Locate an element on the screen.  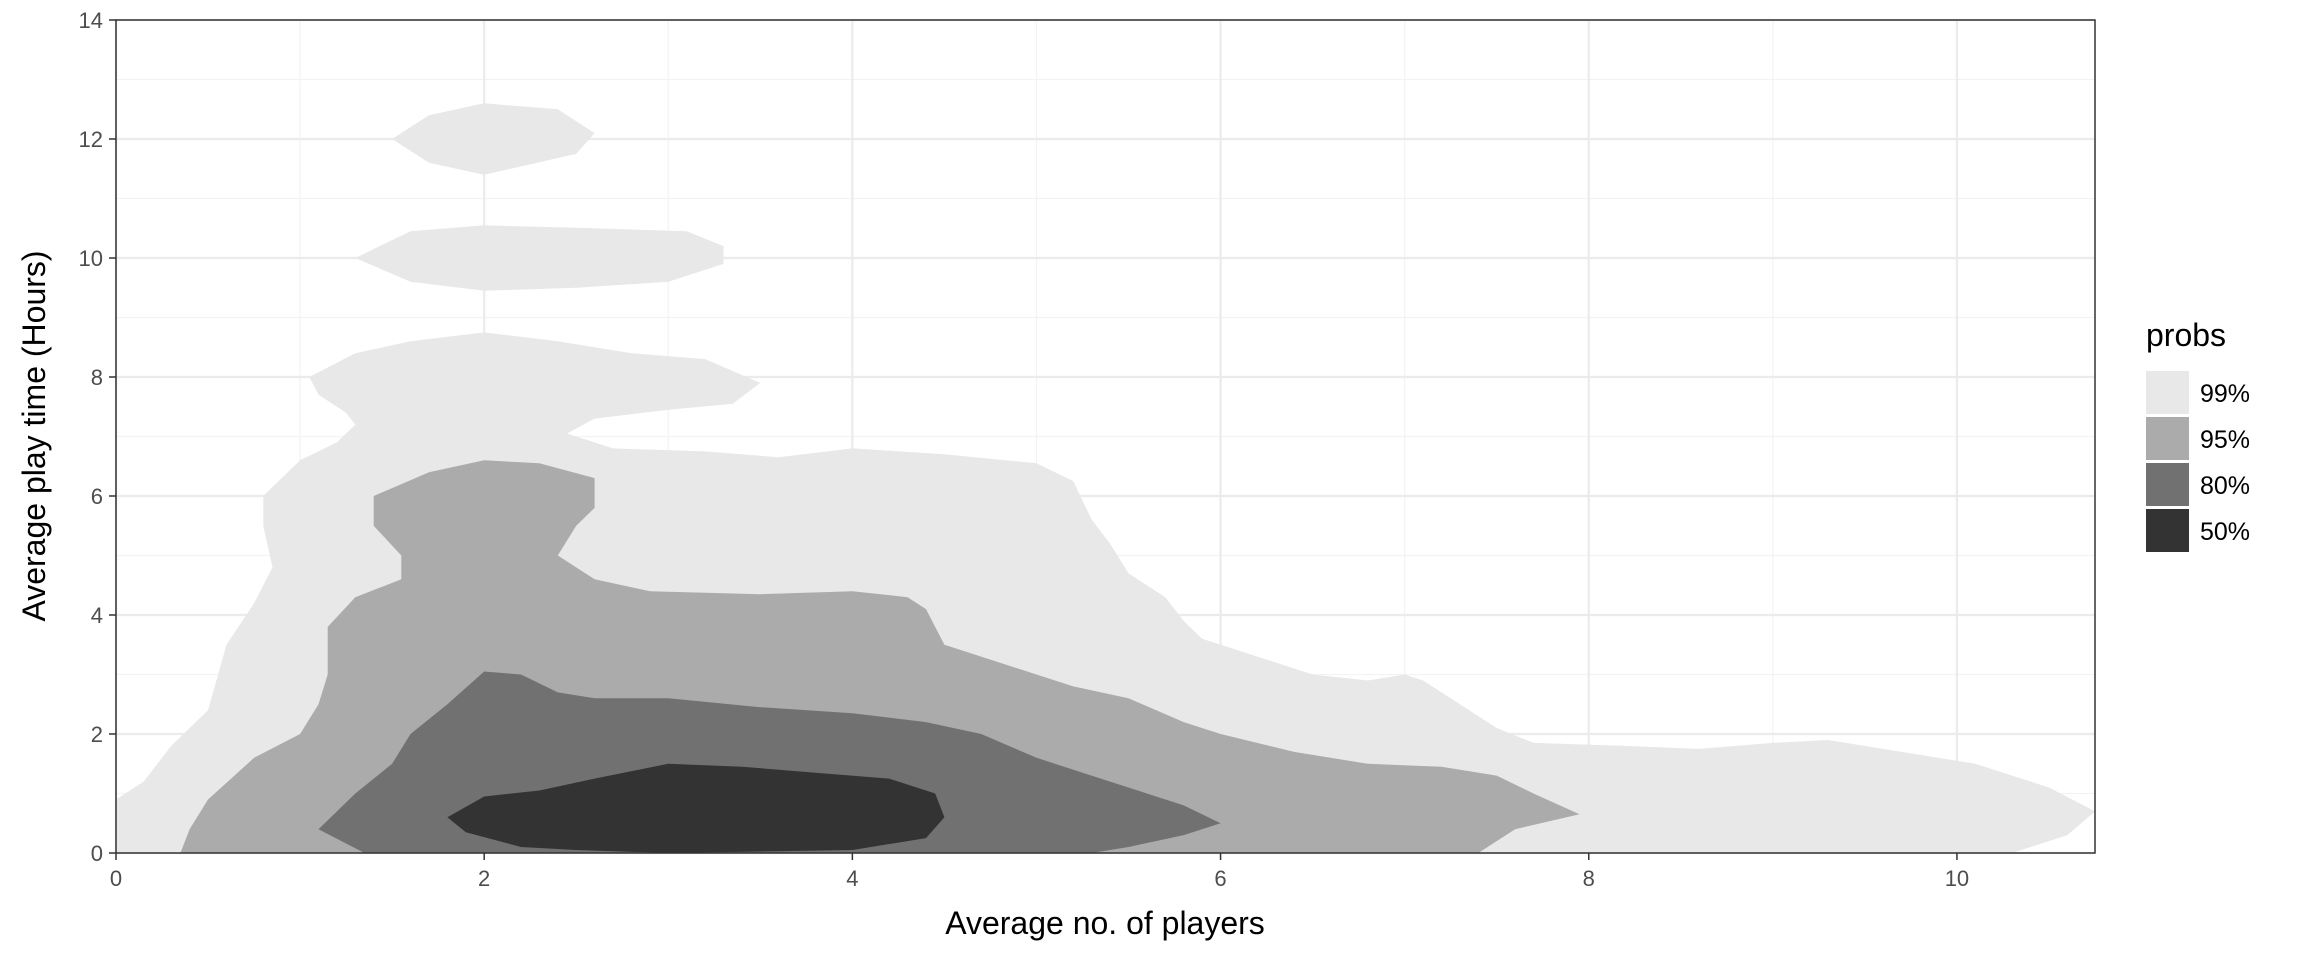
x-tick-label: 6 is located at coordinates (1220, 878).